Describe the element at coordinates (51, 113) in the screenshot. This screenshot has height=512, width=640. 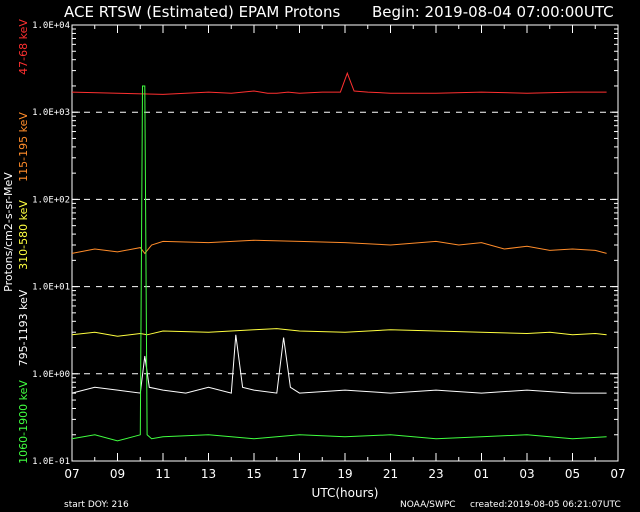
I see `y-tick-label: 1.0E+03` at that location.